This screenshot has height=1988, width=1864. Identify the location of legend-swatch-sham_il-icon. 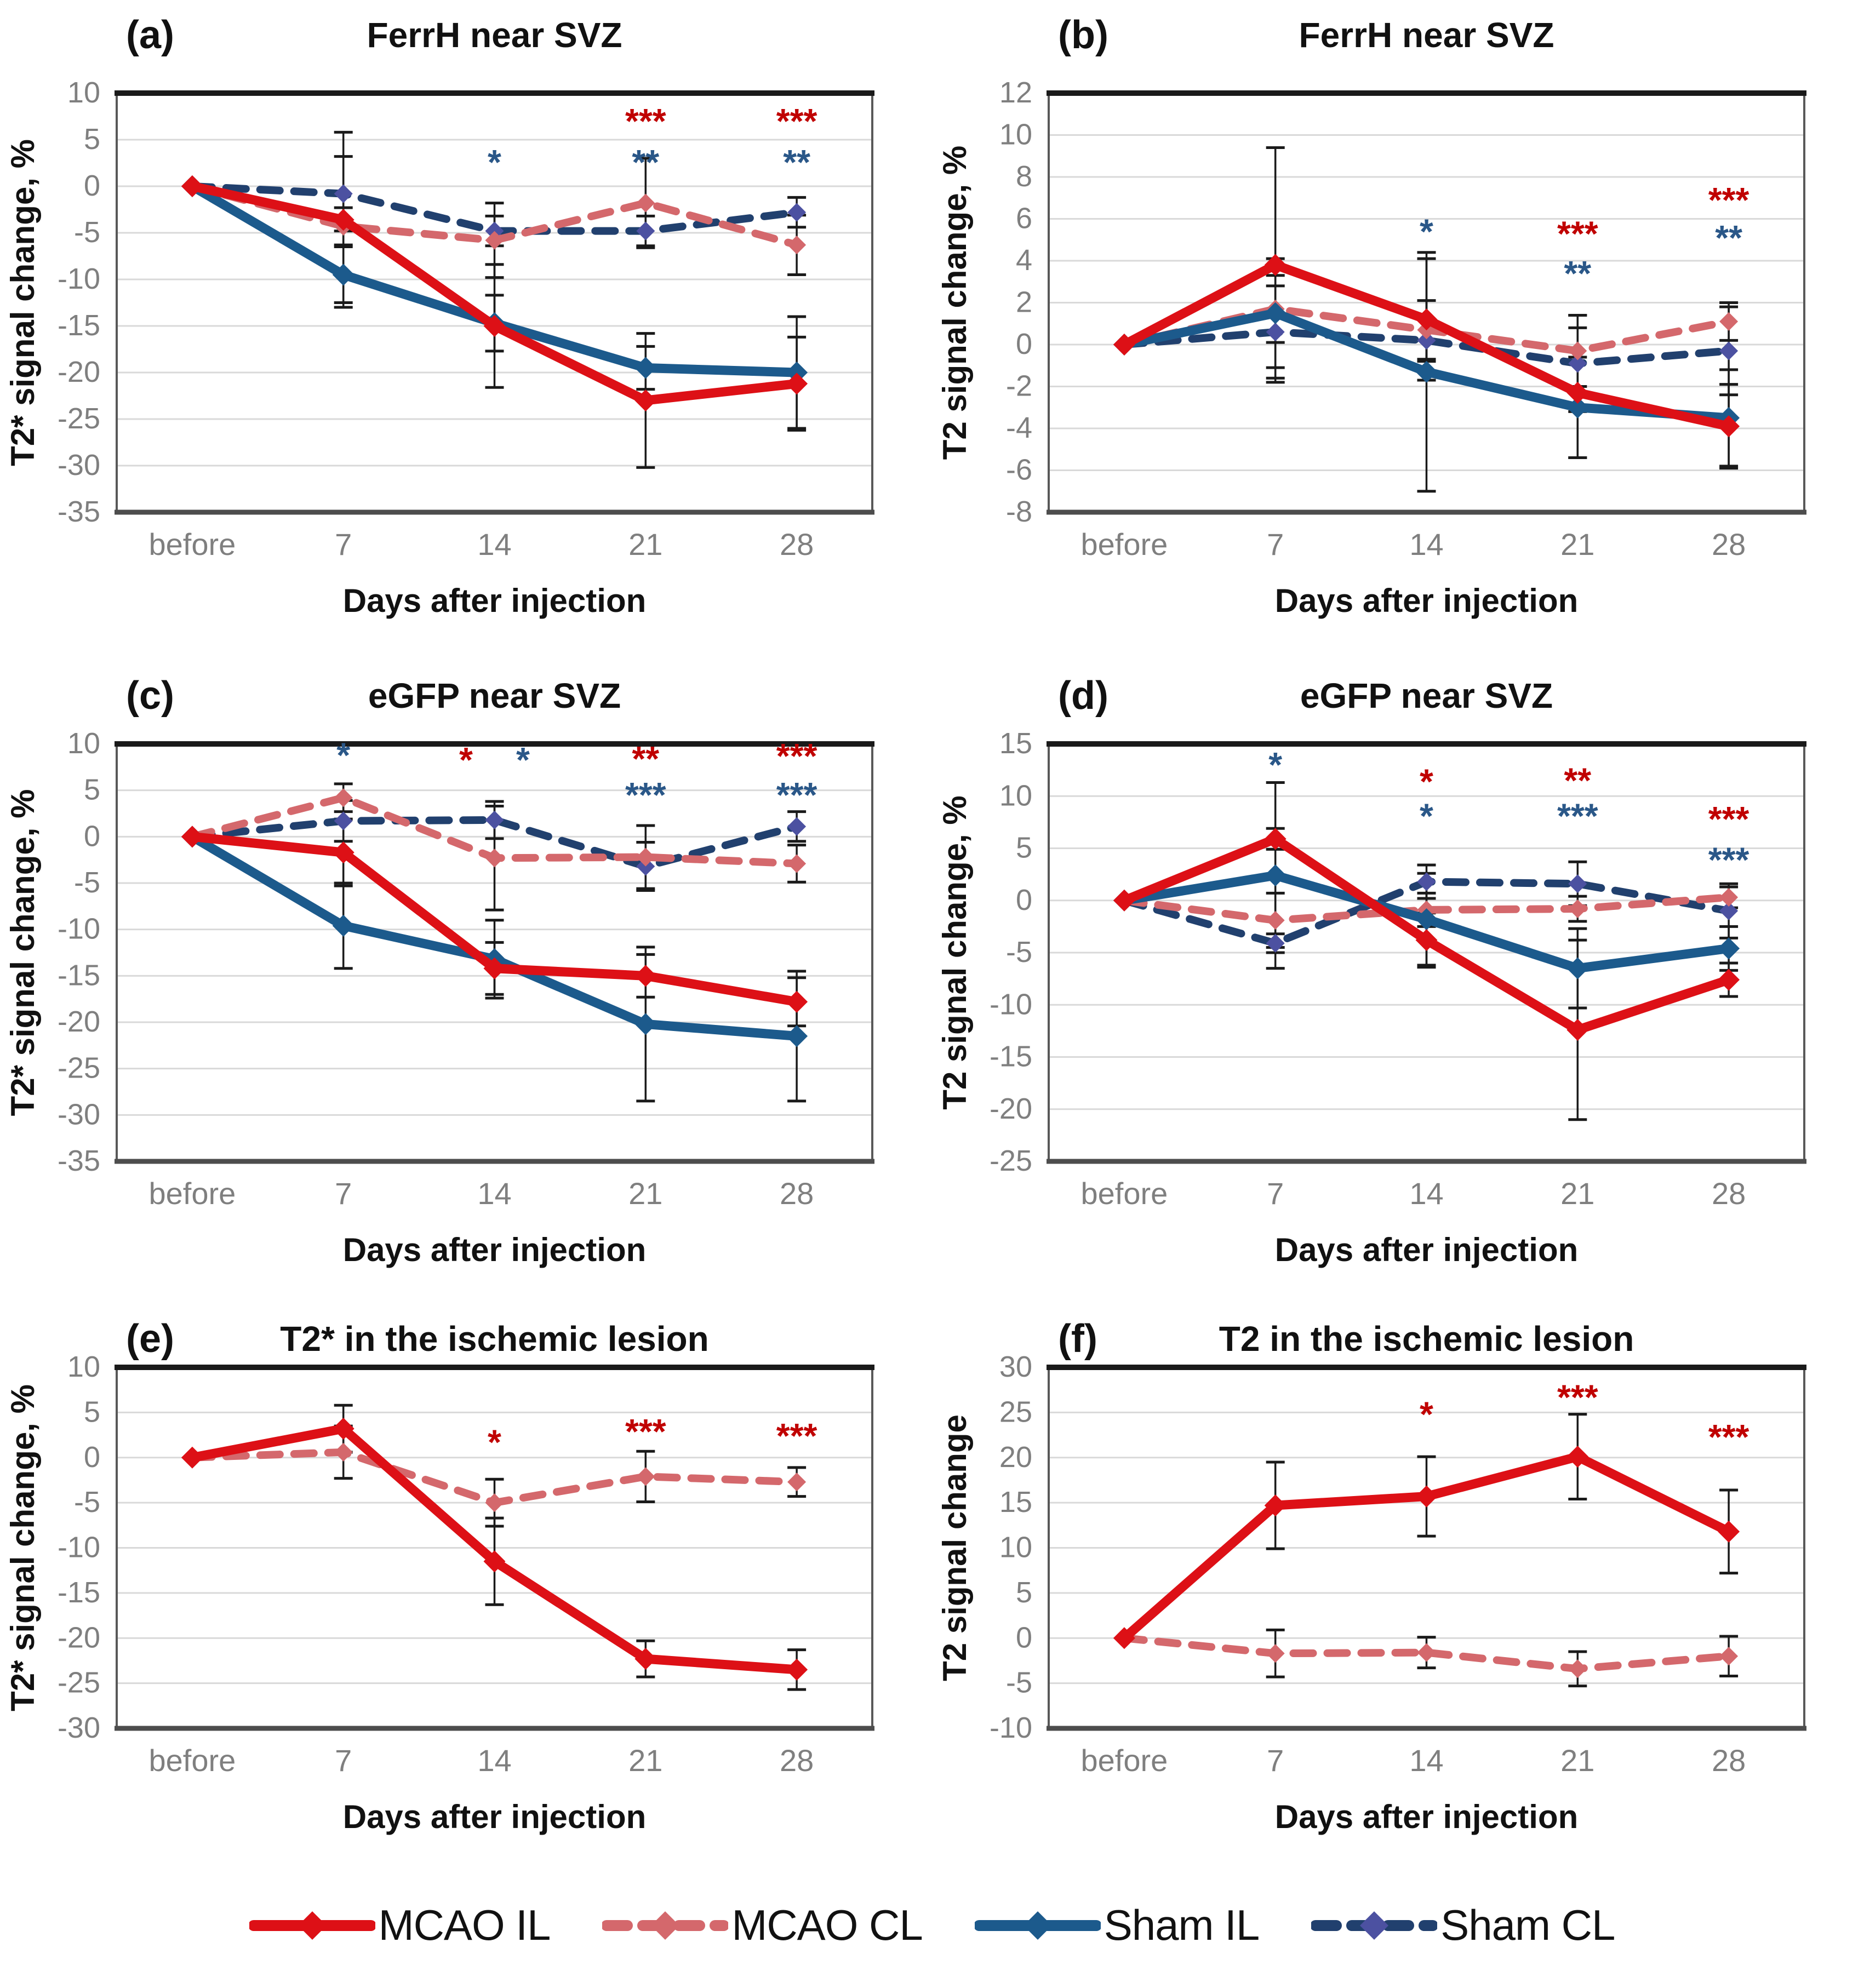
(1037, 1925).